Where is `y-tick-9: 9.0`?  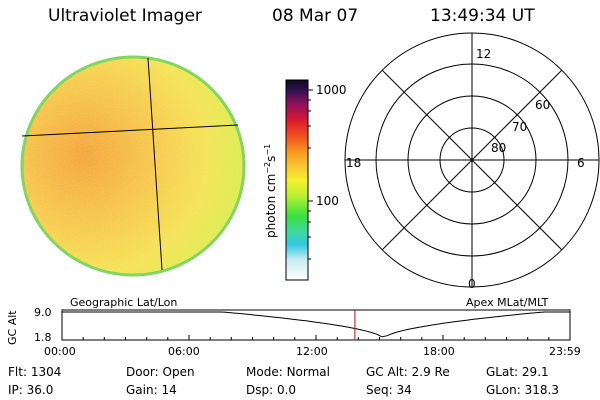
y-tick-9: 9.0 is located at coordinates (43, 312).